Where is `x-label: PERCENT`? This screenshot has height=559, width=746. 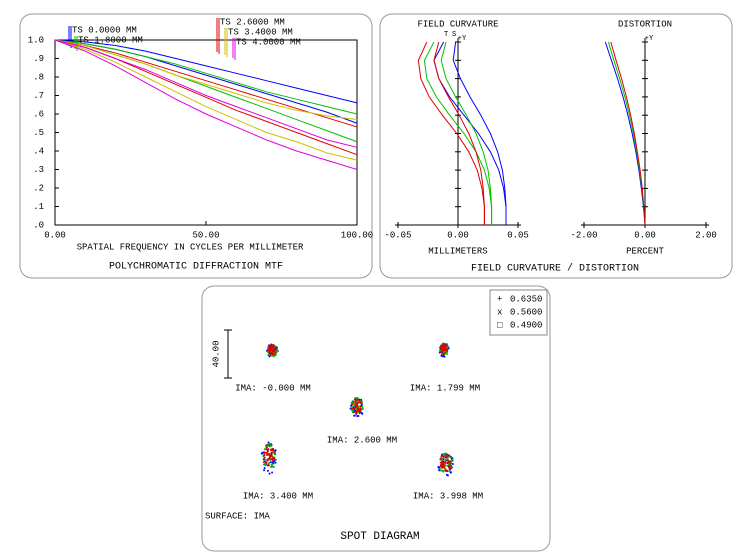
x-label: PERCENT is located at coordinates (645, 251).